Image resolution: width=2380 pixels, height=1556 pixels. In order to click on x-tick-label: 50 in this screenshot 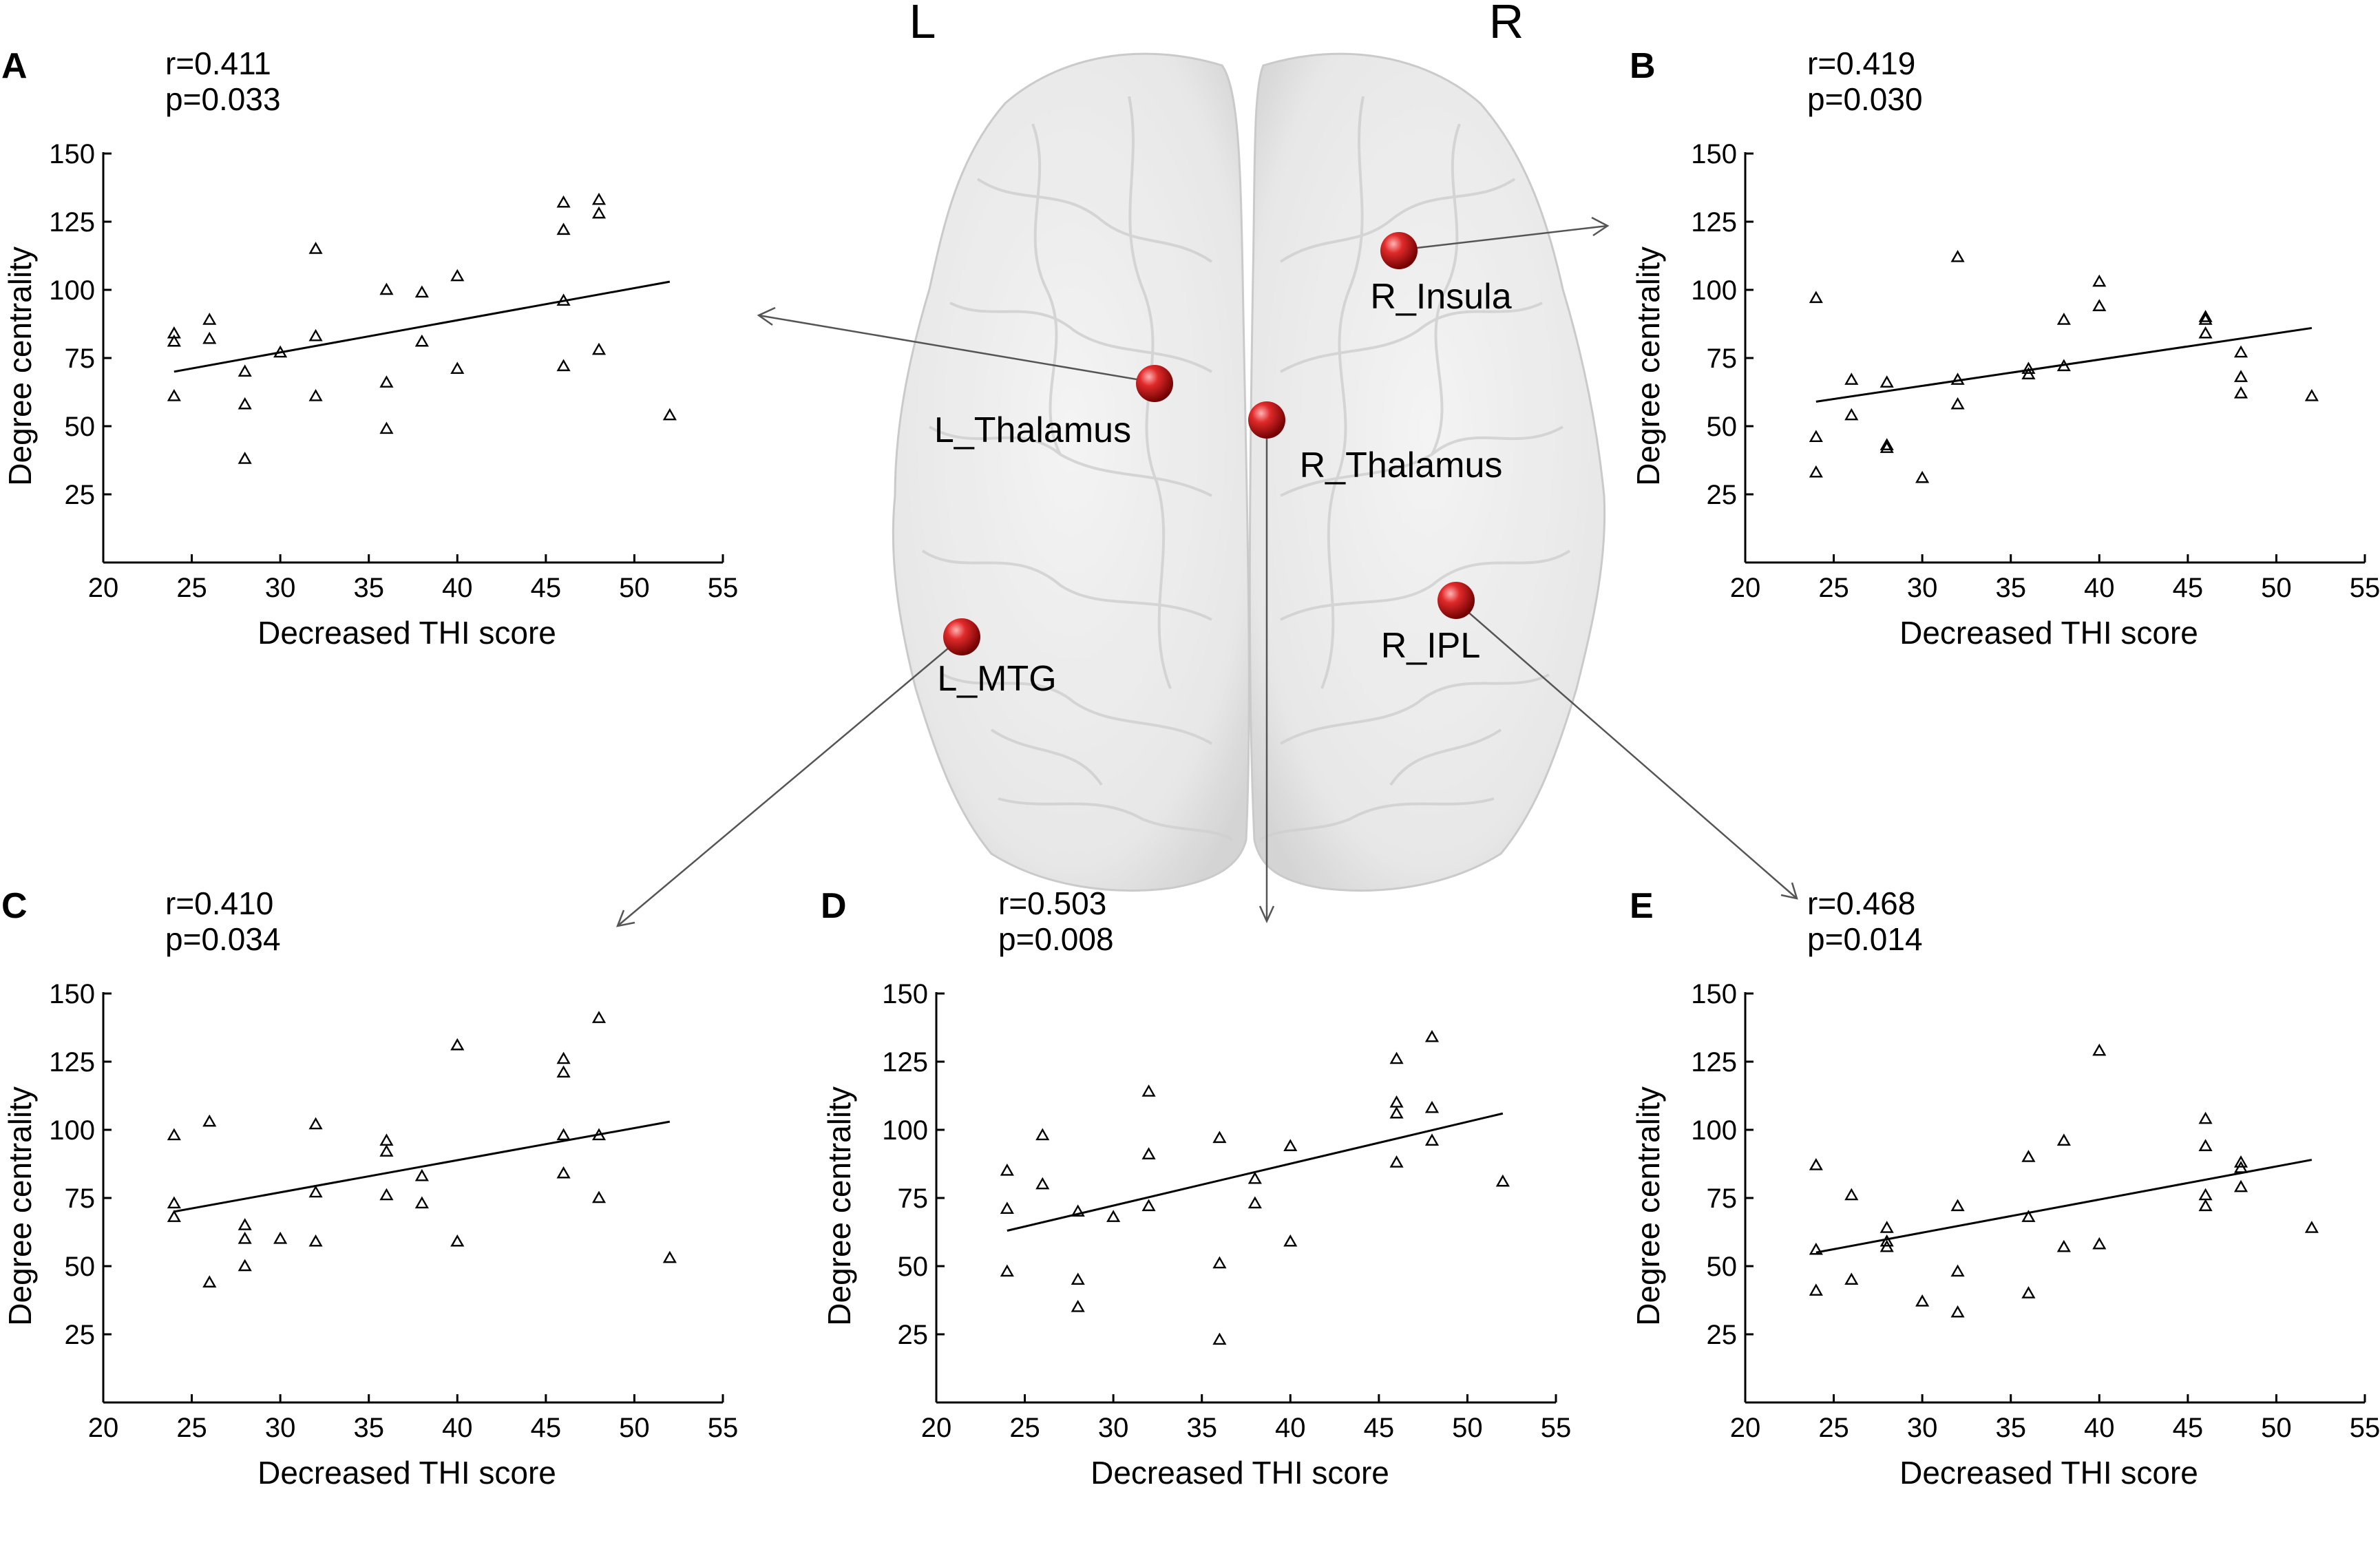, I will do `click(2276, 588)`.